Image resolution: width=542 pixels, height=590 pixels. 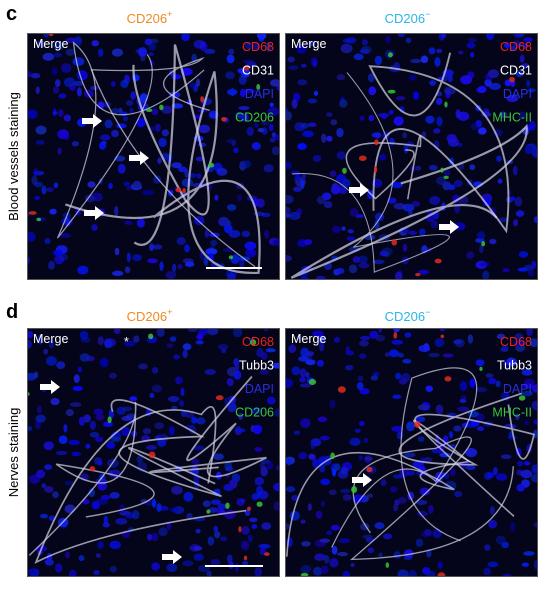 What do you see at coordinates (427, 14) in the screenshot?
I see `header-sup: −` at bounding box center [427, 14].